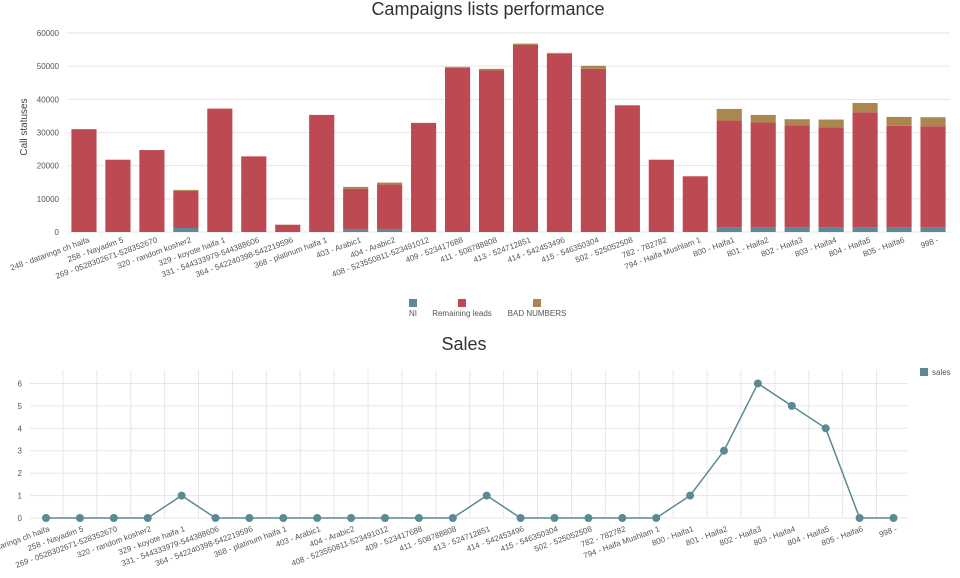 This screenshot has width=960, height=578. What do you see at coordinates (20, 406) in the screenshot?
I see `y-tick-label: 5` at bounding box center [20, 406].